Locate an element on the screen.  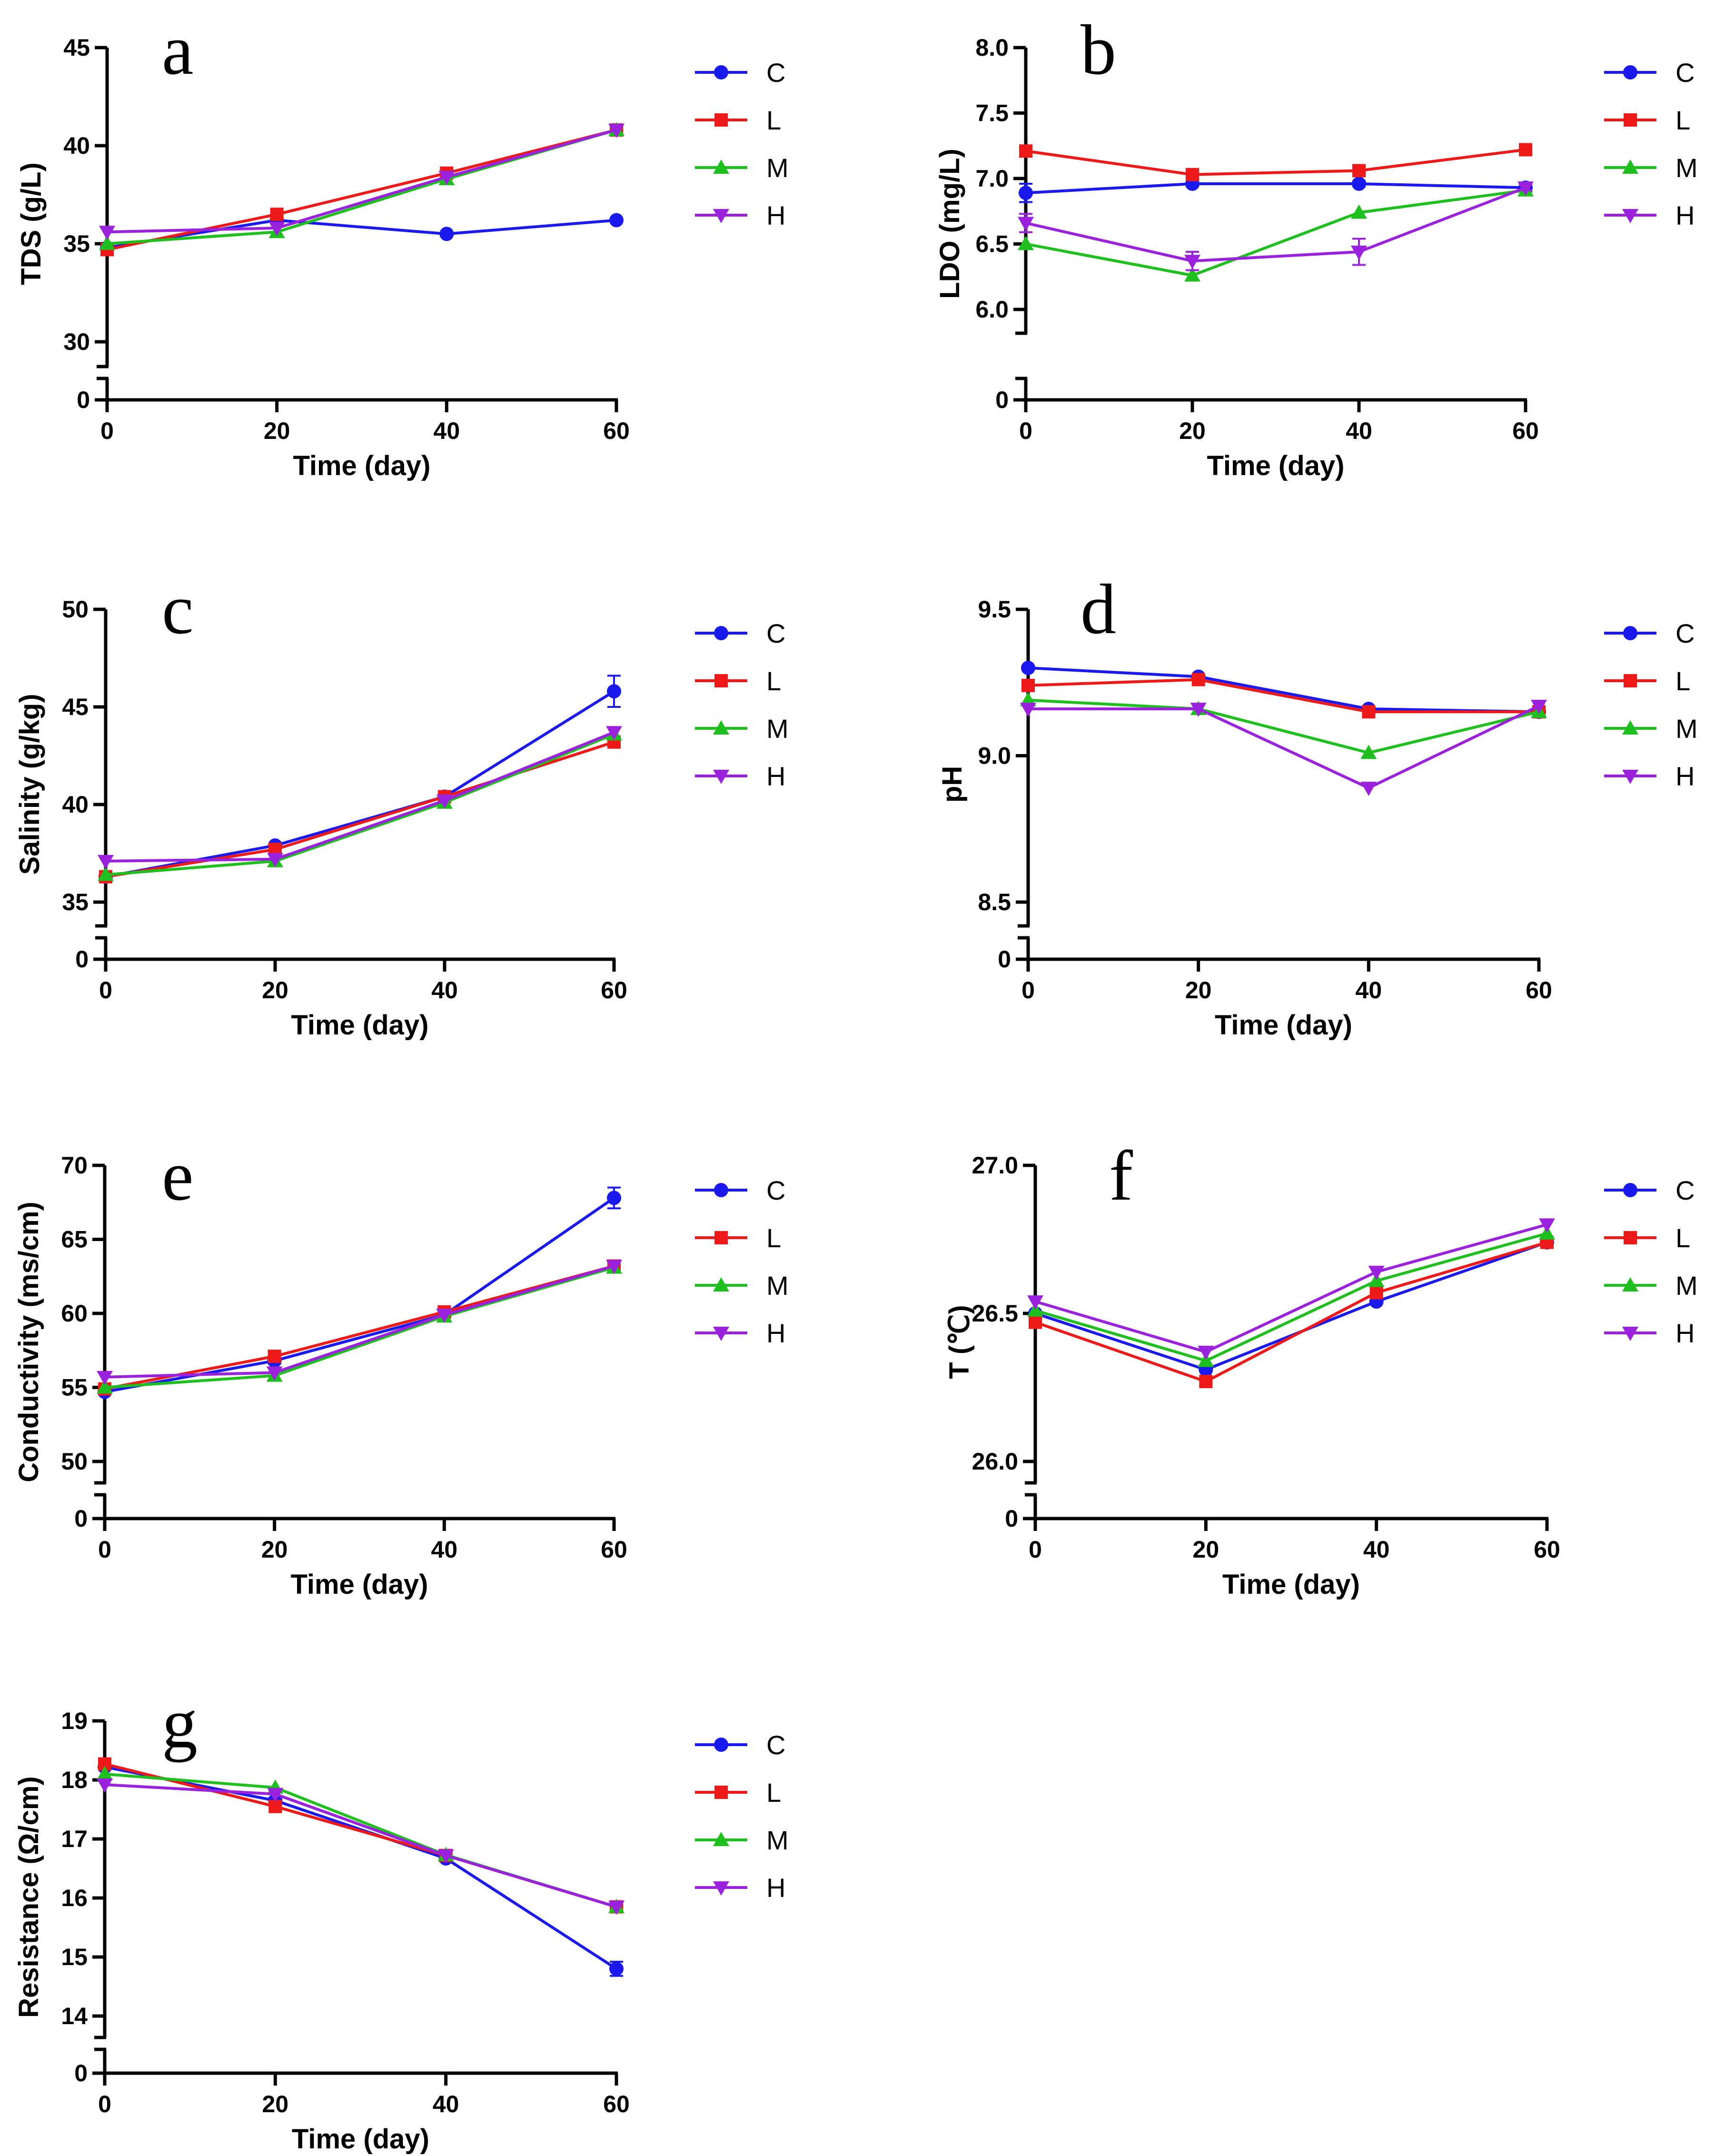
panel-letter: f is located at coordinates (1121, 1175).